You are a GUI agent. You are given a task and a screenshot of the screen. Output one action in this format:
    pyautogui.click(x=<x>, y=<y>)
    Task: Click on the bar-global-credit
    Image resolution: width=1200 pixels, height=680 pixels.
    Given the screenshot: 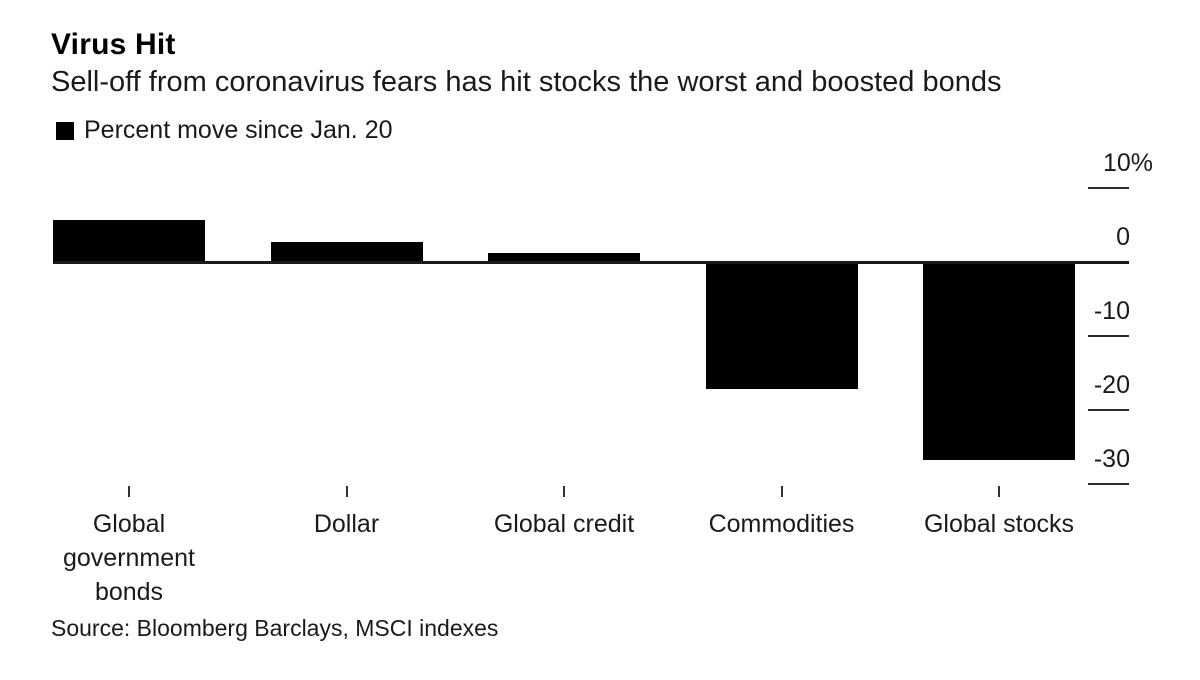 What is the action you would take?
    pyautogui.click(x=564, y=257)
    